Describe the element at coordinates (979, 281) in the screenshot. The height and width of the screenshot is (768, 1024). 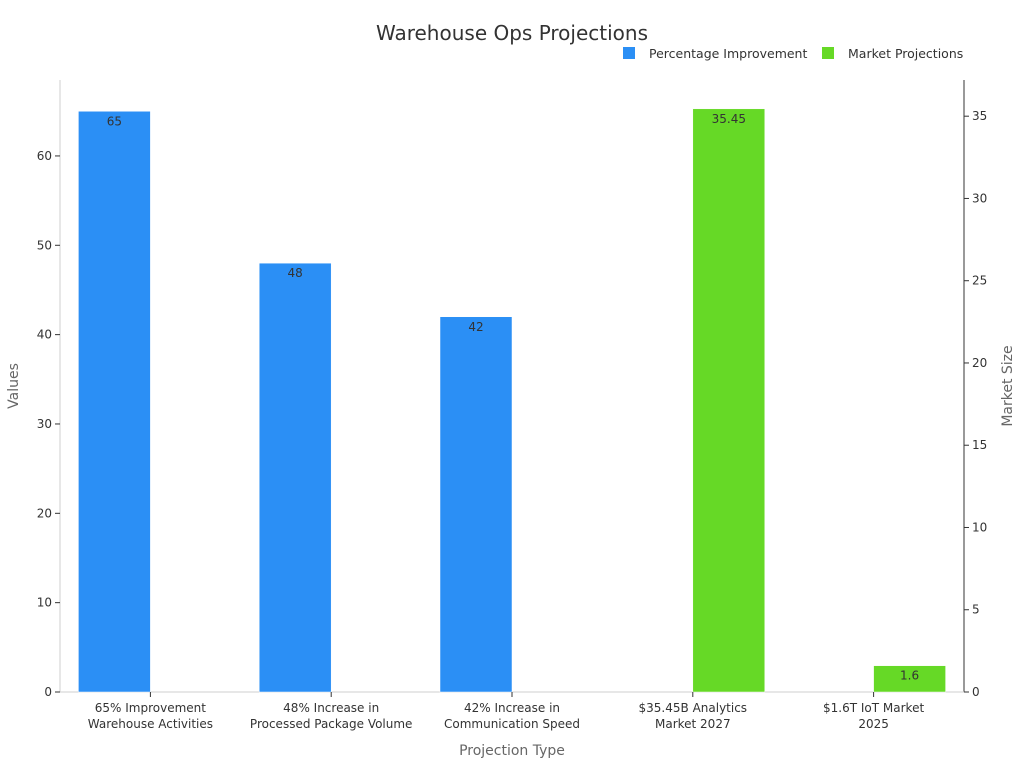
I see `y-tick-right-label-5: 25` at that location.